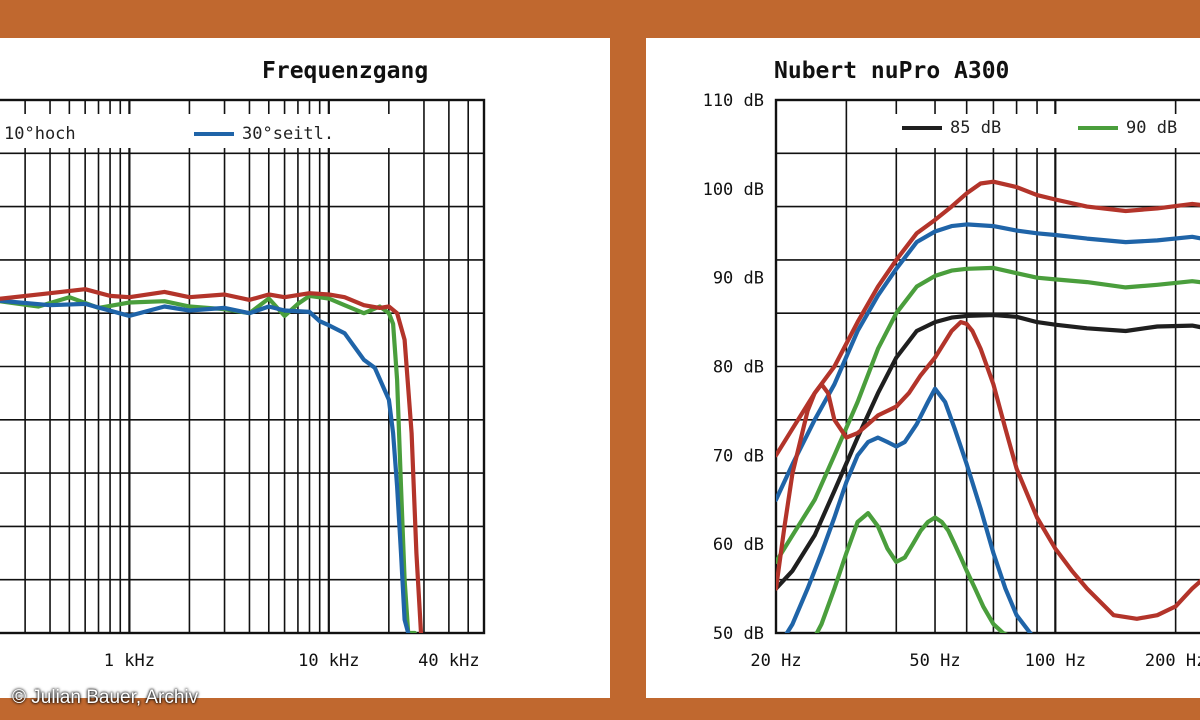 This screenshot has height=720, width=1200. Describe the element at coordinates (738, 545) in the screenshot. I see `y-tick-label: 60 dB` at that location.